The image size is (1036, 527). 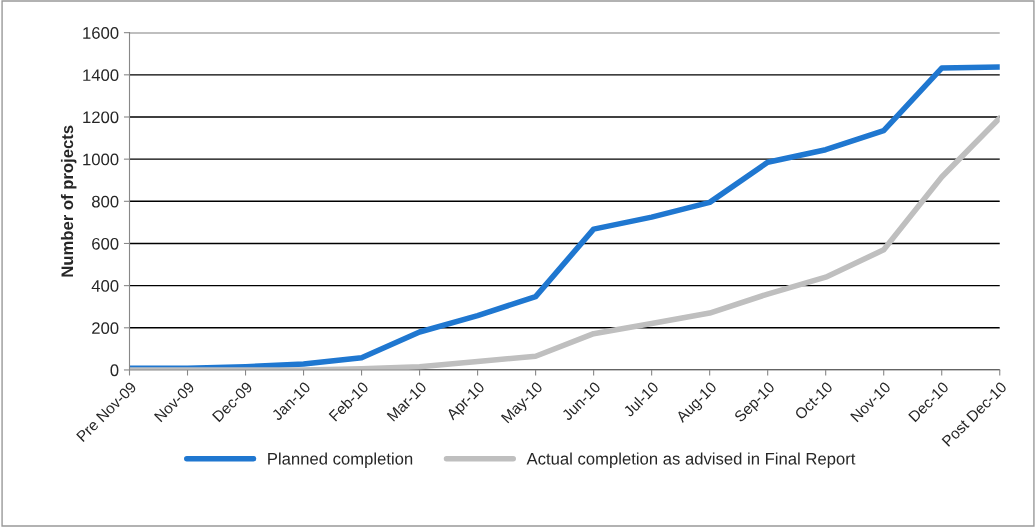 What do you see at coordinates (105, 328) in the screenshot?
I see `y-tick-label: 200` at bounding box center [105, 328].